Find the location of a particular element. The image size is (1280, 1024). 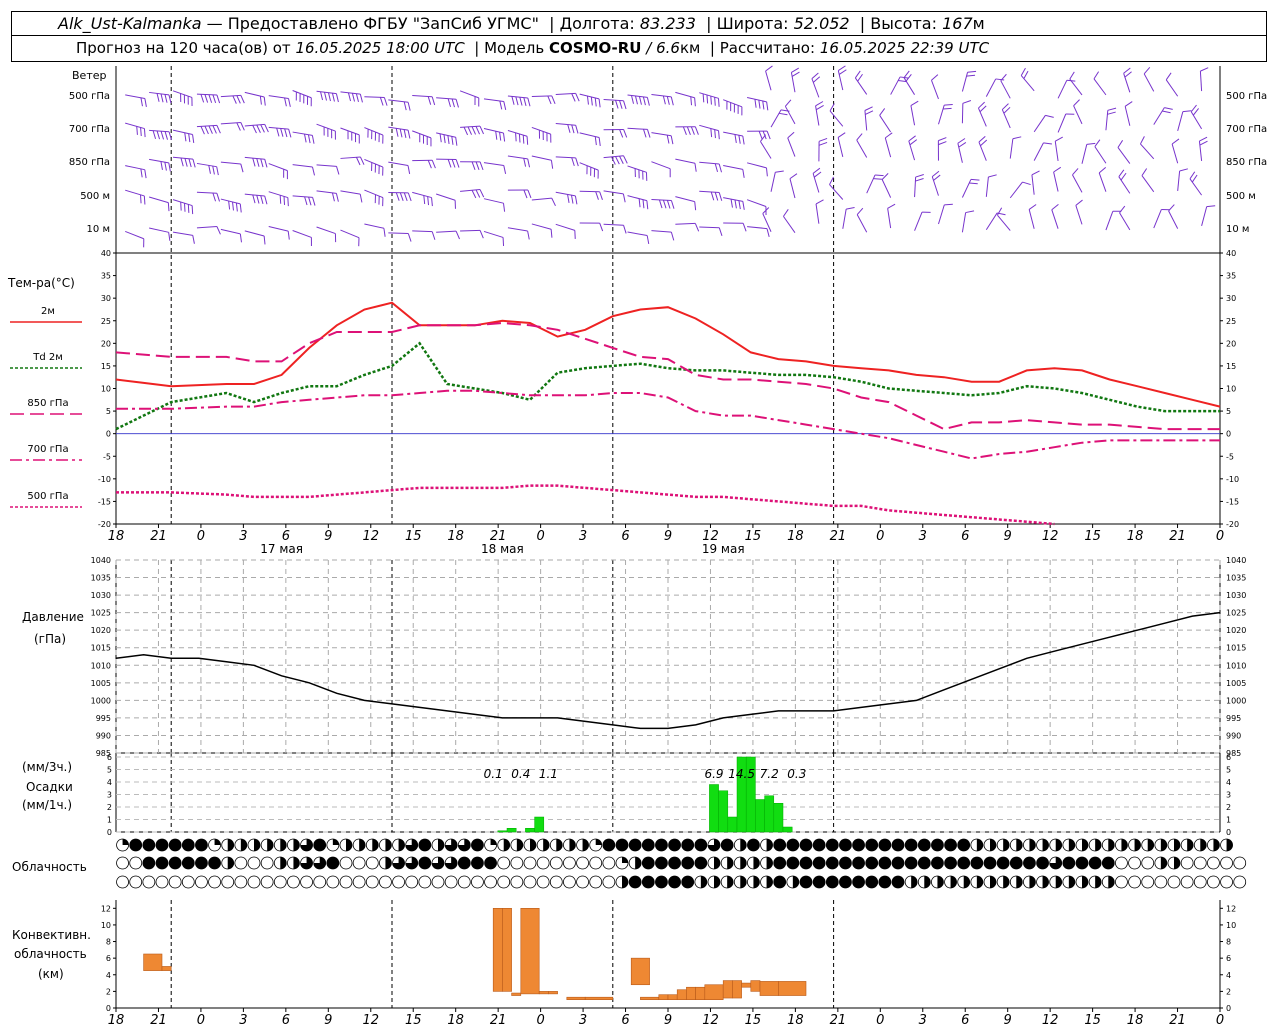

pressure-unit-label: (гПа) is located at coordinates (50, 639).